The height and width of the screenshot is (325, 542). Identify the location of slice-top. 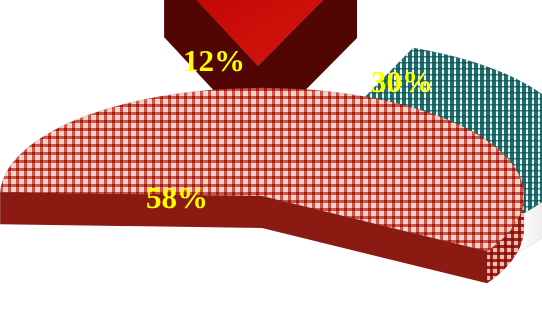
(260, 33).